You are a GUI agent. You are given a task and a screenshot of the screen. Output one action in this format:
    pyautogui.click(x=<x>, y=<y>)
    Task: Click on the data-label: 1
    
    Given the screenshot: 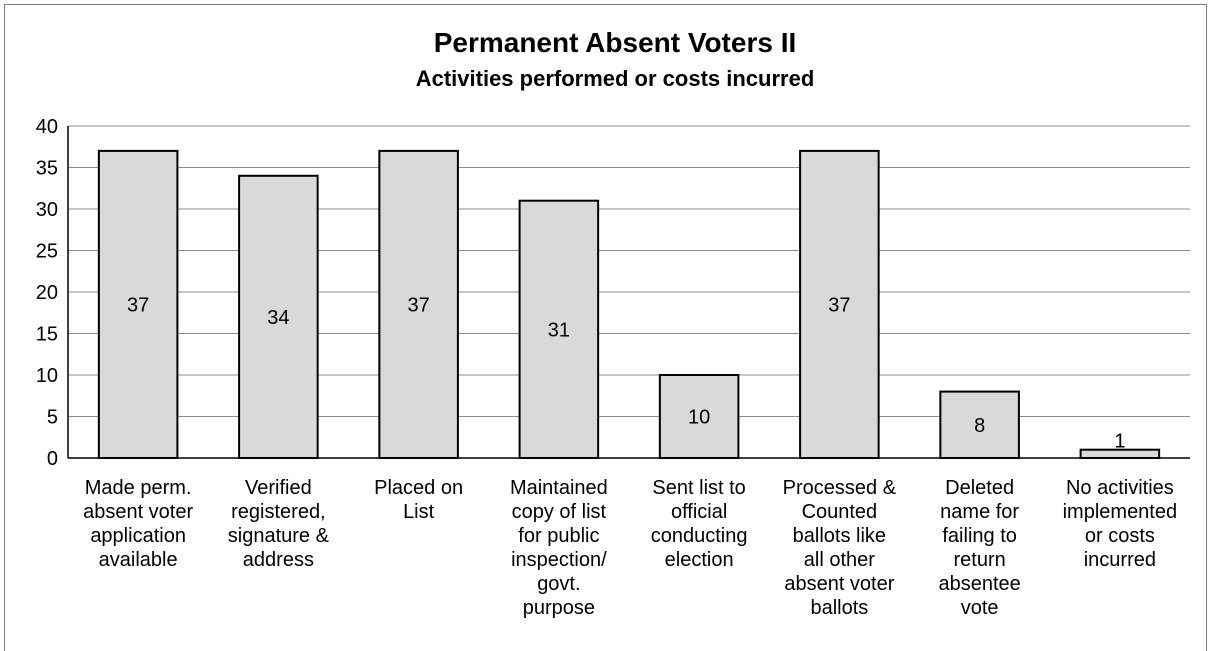 What is the action you would take?
    pyautogui.click(x=1119, y=442)
    